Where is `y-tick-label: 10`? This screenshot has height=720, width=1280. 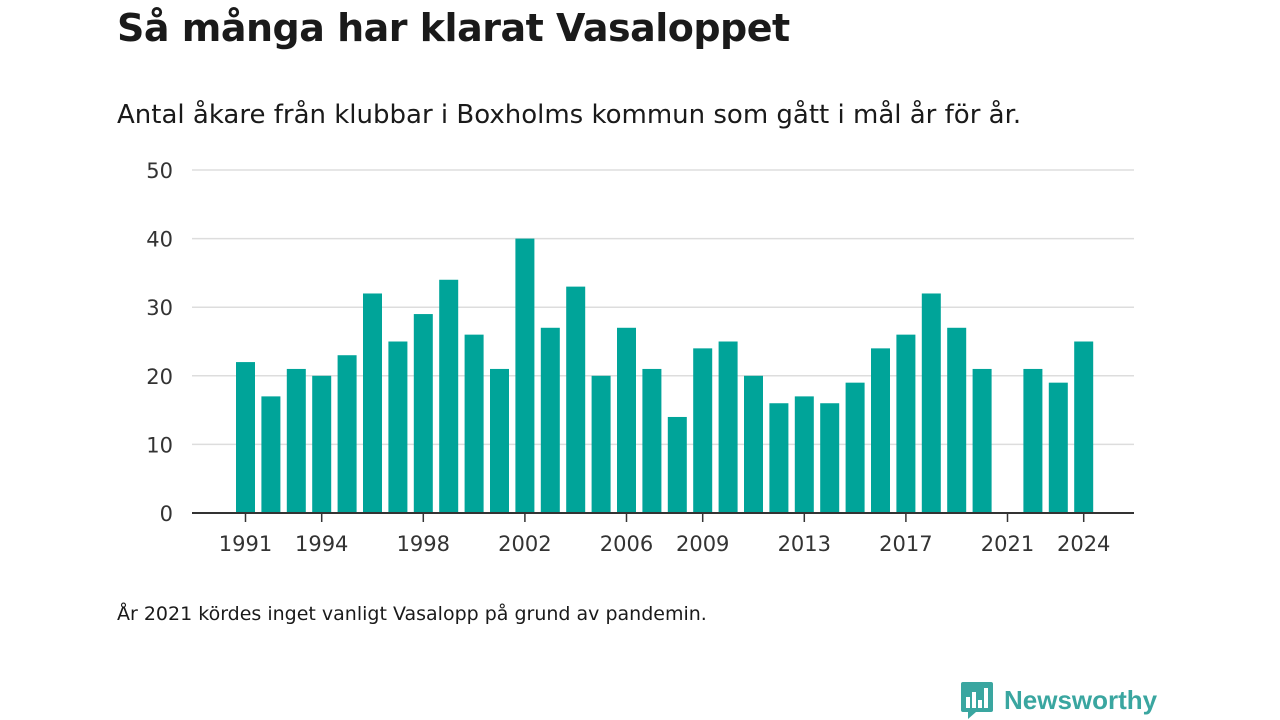 y-tick-label: 10 is located at coordinates (159, 445).